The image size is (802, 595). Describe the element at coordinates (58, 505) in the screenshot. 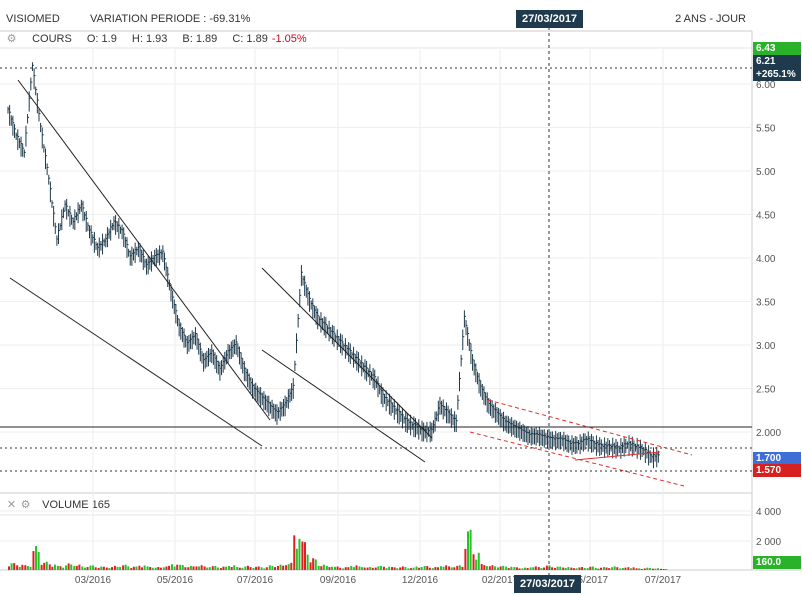

I see `volume-legend: ✕ ⚙ VOLUME 165` at that location.